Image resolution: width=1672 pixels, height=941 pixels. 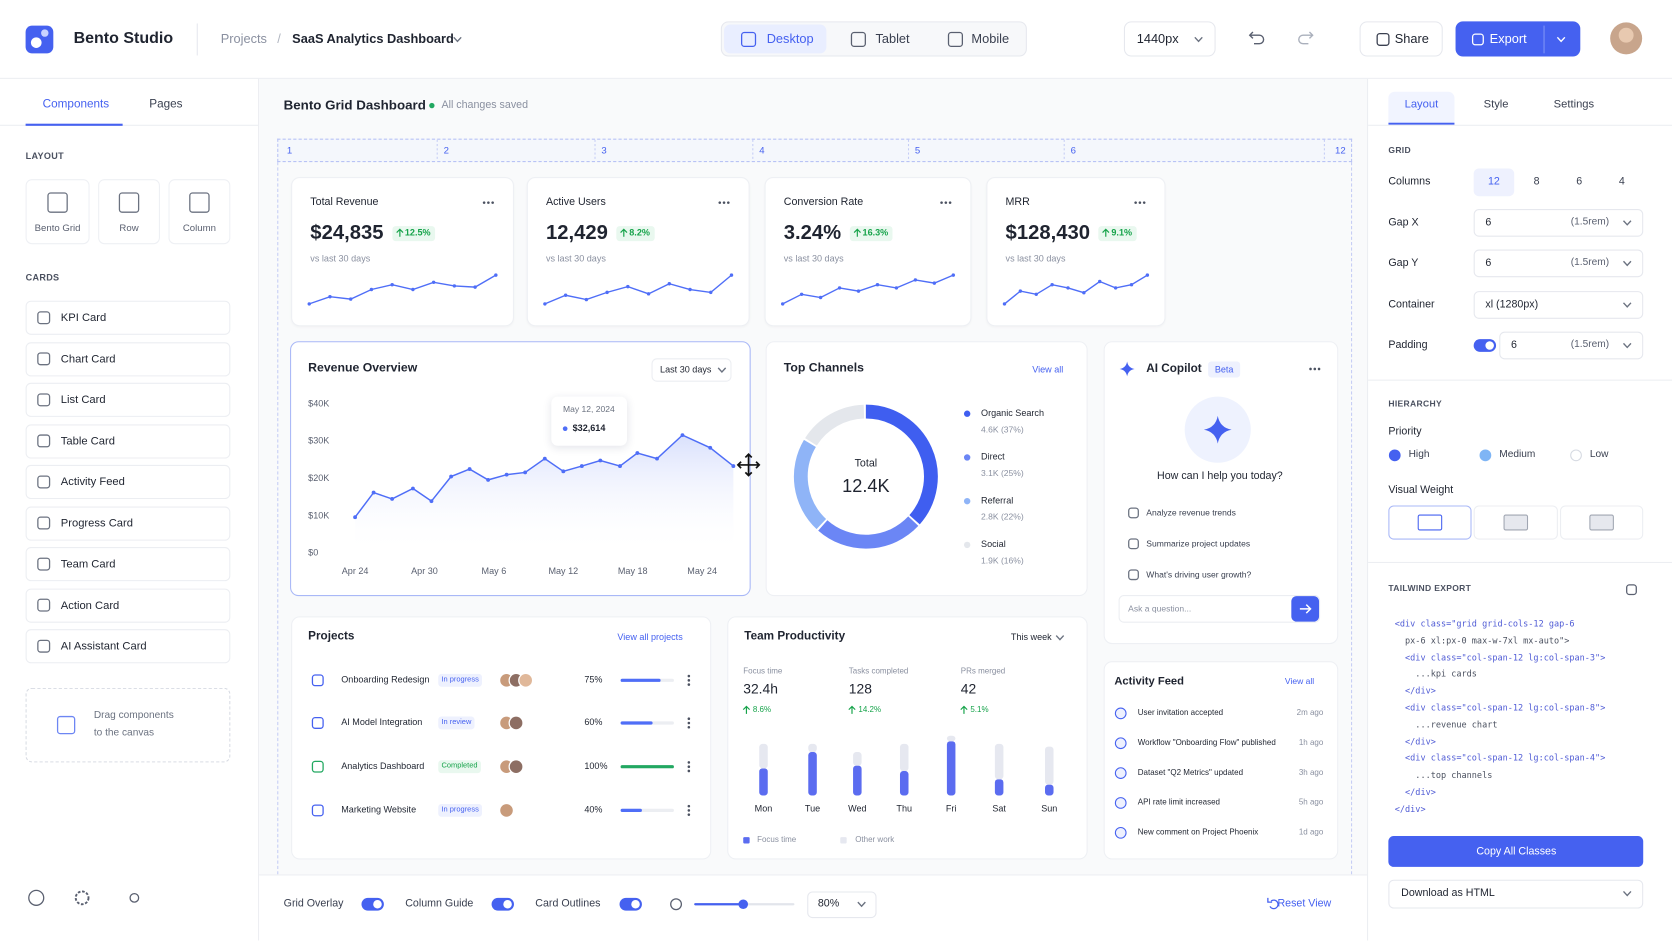 I want to click on breadcrumb-parent: Projects, so click(x=243, y=38).